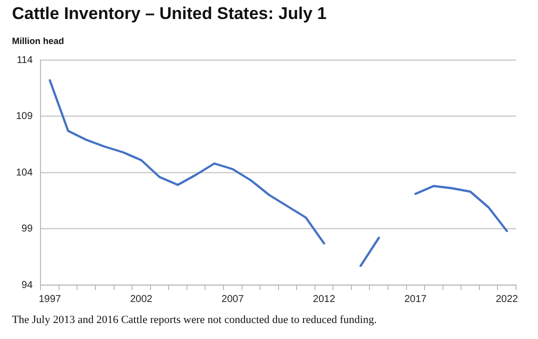 Image resolution: width=538 pixels, height=339 pixels. What do you see at coordinates (324, 299) in the screenshot?
I see `x-tick-label: 2012` at bounding box center [324, 299].